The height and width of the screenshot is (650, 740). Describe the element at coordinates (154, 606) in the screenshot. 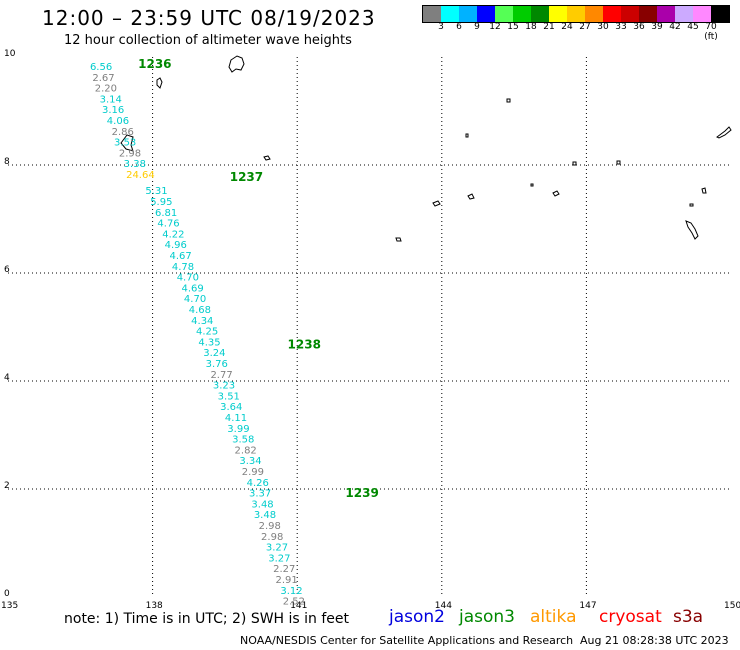

I see `x-tick-label: 138` at that location.